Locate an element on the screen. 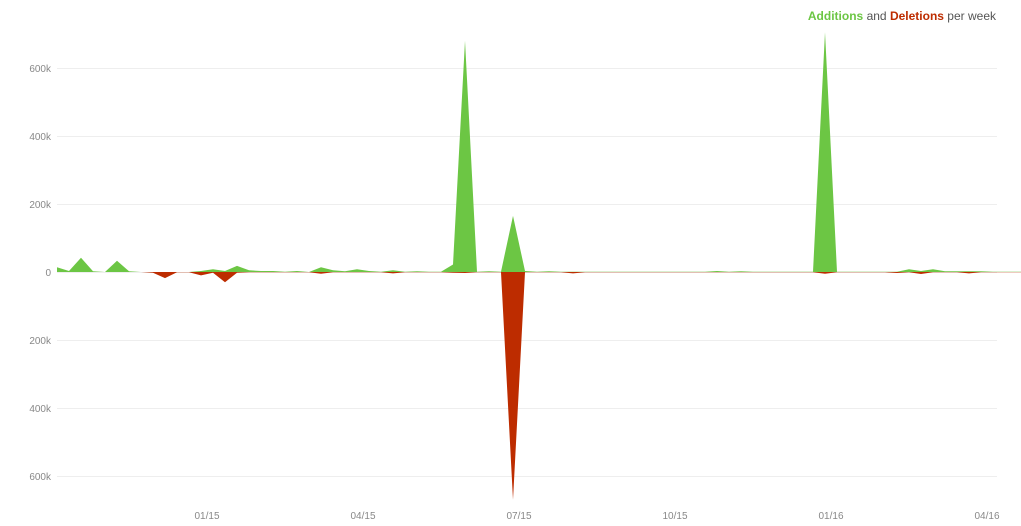 The height and width of the screenshot is (526, 1021). x-tick-label: 01/16 is located at coordinates (830, 516).